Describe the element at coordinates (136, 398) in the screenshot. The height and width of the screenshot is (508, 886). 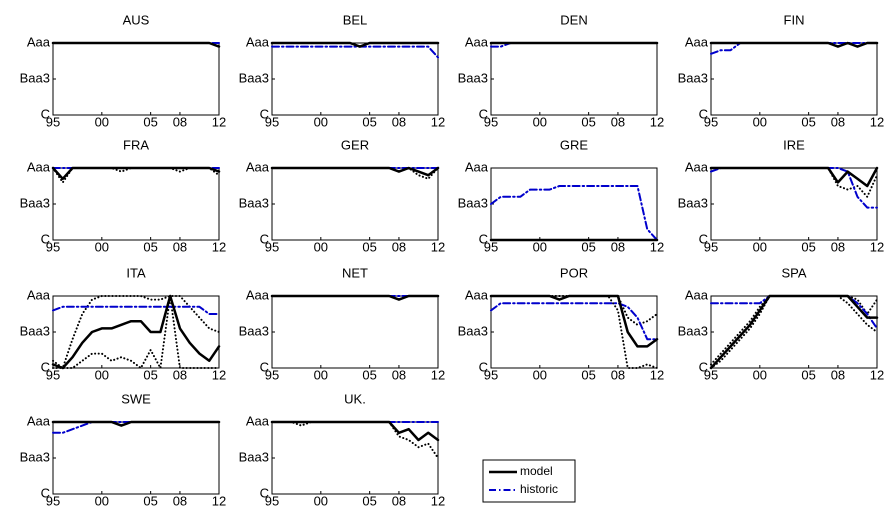
I see `panel-title: SWE` at that location.